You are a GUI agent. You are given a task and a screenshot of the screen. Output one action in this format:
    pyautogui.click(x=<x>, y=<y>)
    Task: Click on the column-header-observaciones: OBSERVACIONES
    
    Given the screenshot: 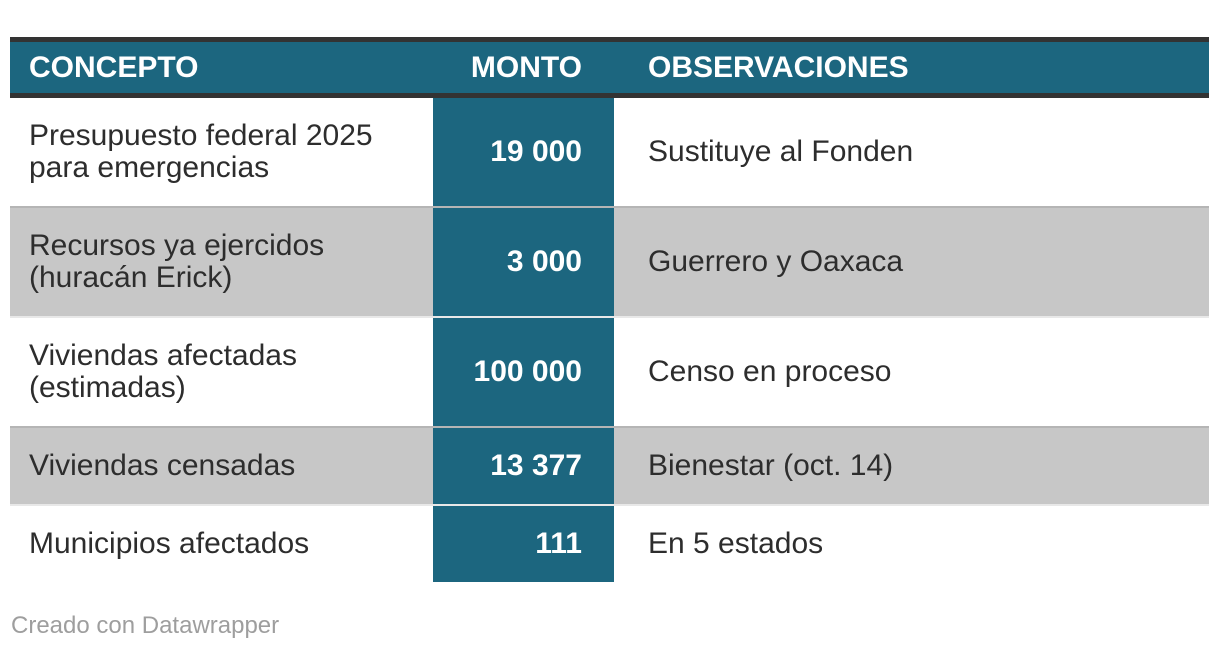 What is the action you would take?
    pyautogui.click(x=778, y=67)
    